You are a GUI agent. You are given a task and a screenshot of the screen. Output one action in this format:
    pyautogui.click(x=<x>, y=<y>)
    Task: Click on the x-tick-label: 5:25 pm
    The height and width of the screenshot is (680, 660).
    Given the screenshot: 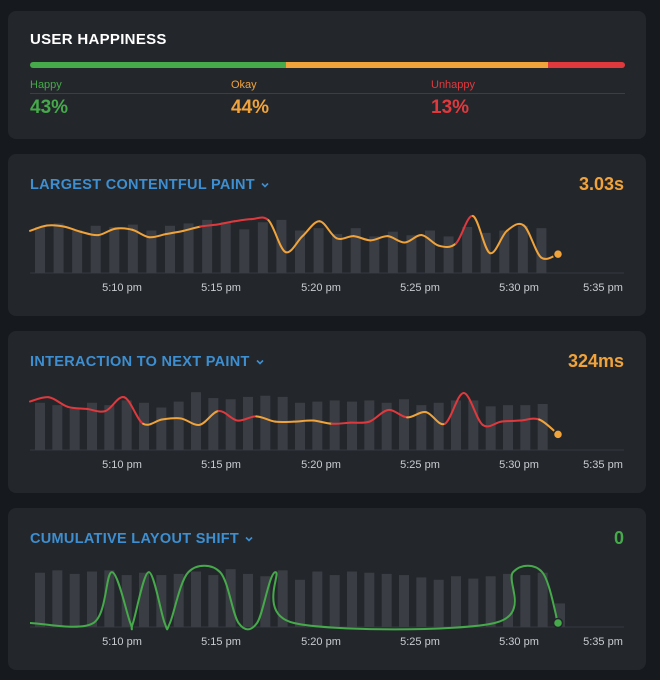 What is the action you would take?
    pyautogui.click(x=420, y=288)
    